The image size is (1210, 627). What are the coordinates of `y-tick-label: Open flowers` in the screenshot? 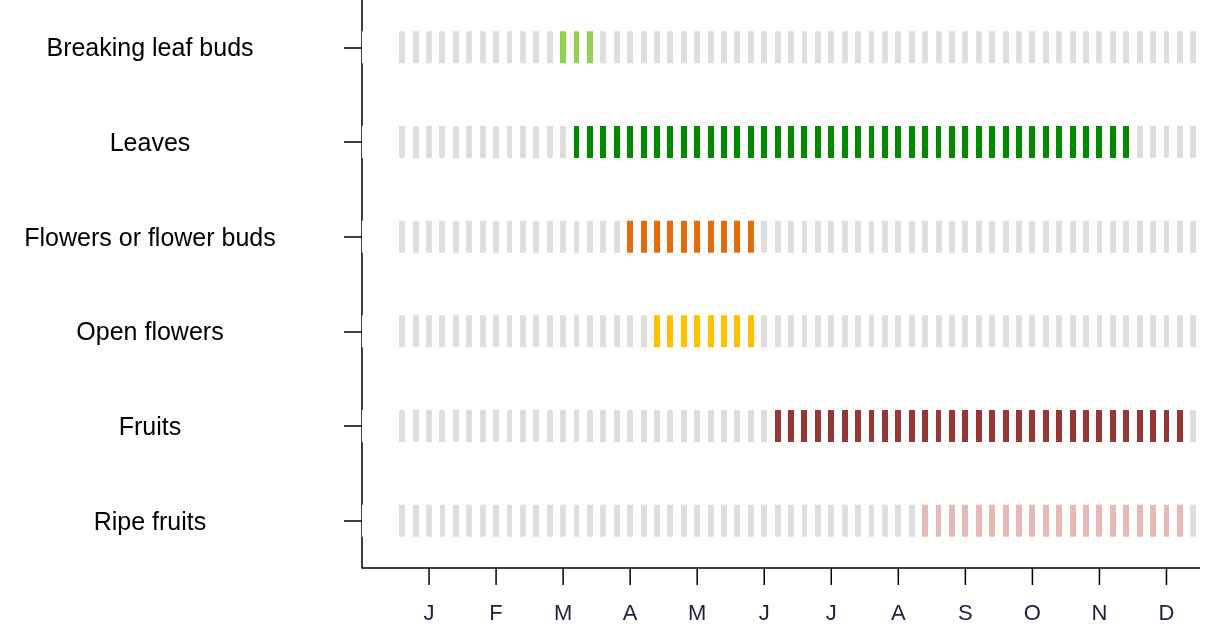 It's located at (150, 331).